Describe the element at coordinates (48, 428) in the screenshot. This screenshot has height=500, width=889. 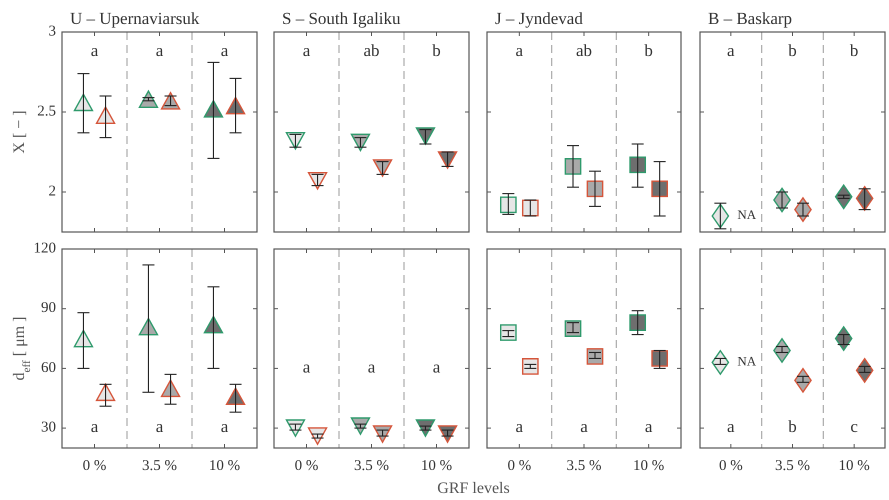
I see `y-tick-label: 30` at that location.